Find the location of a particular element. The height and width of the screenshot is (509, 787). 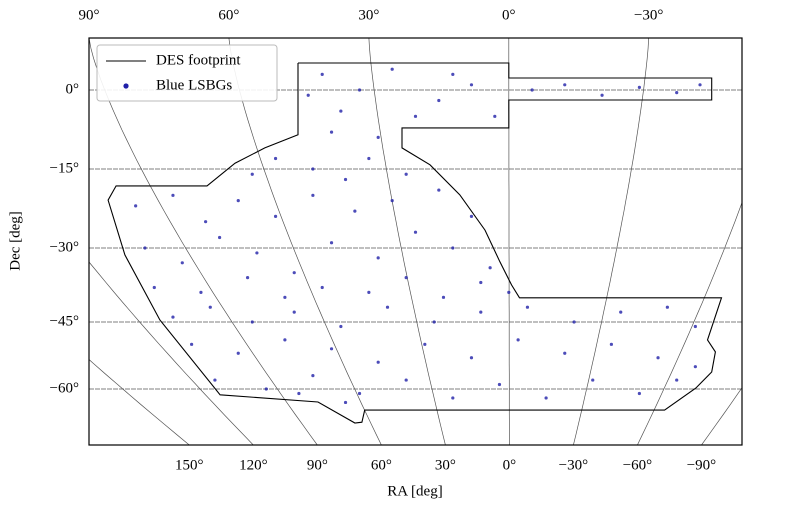

x-axis-label: RA [deg] is located at coordinates (414, 491).